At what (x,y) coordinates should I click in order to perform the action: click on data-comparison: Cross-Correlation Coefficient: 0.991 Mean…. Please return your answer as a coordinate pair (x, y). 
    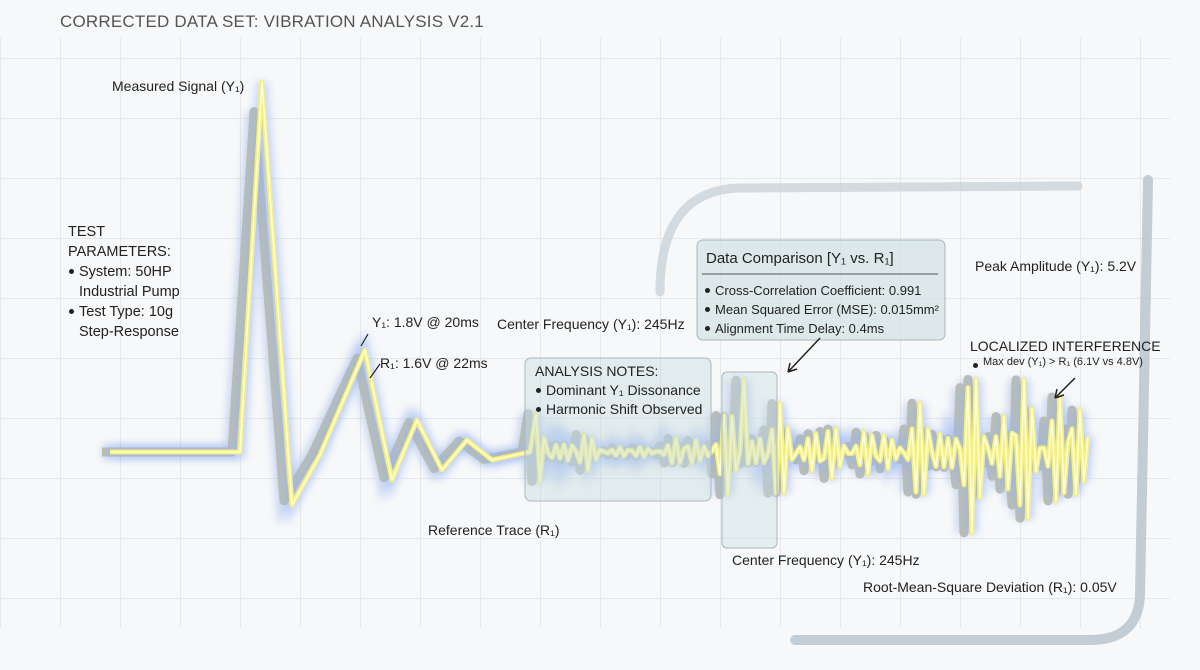
    Looking at the image, I should click on (821, 309).